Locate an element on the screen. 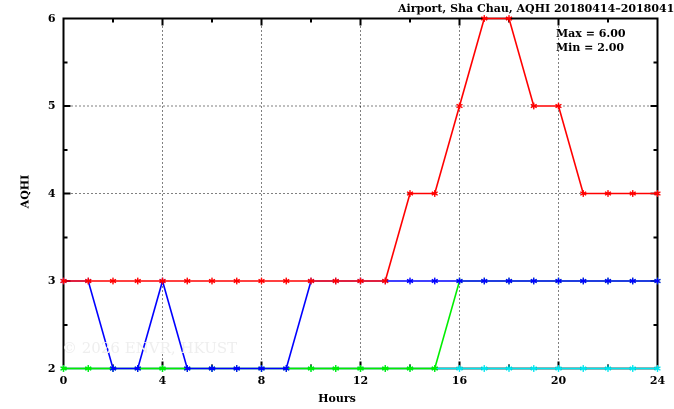 The image size is (674, 409). y-tick-label: 2 is located at coordinates (51, 368).